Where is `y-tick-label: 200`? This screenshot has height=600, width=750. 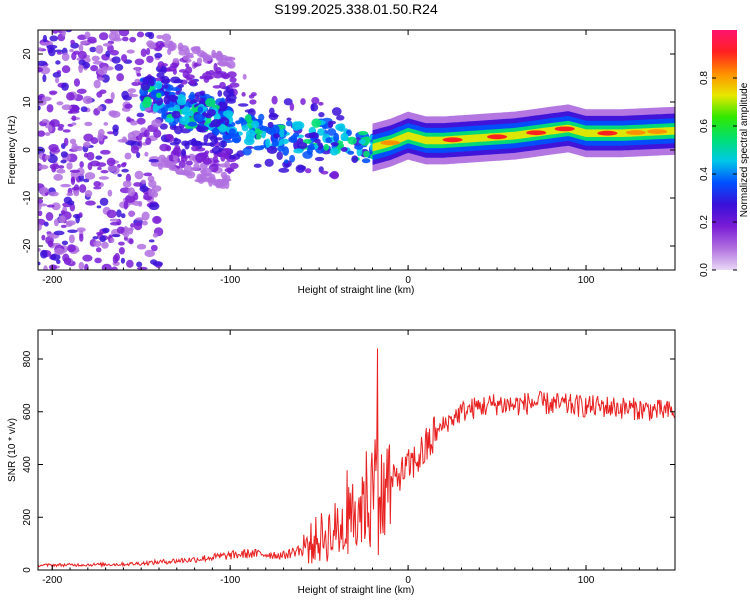
y-tick-label: 200 is located at coordinates (27, 516).